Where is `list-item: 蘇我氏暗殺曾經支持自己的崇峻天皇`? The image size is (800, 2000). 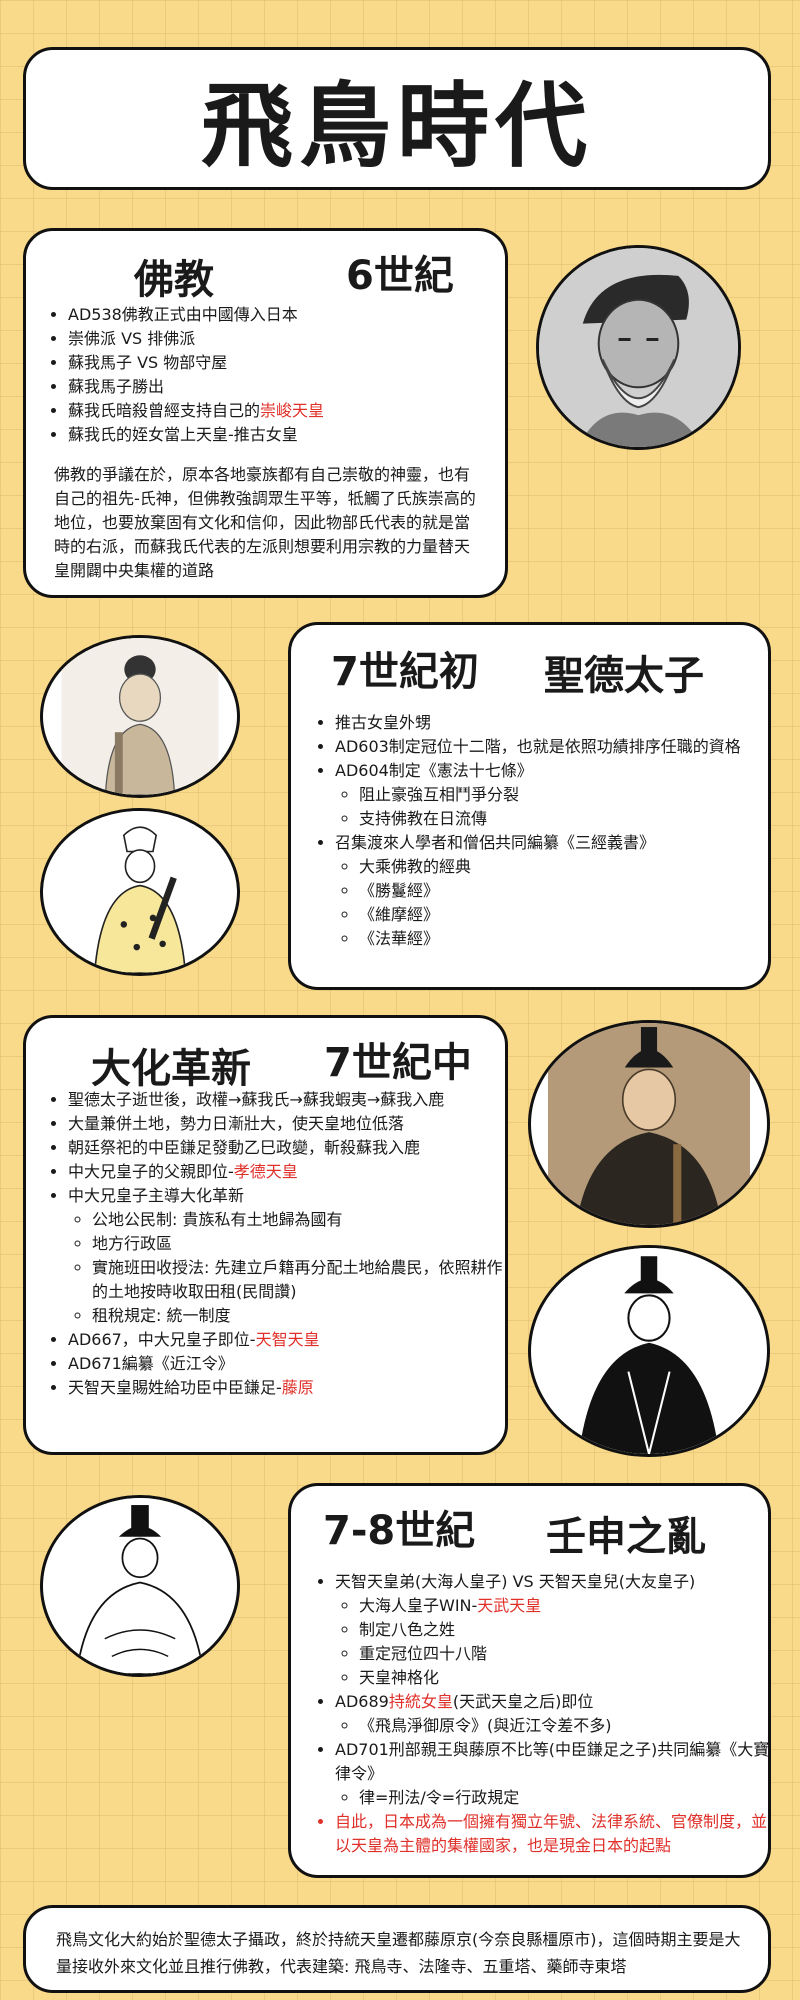 list-item: 蘇我氏暗殺曾經支持自己的崇峻天皇 is located at coordinates (288, 411).